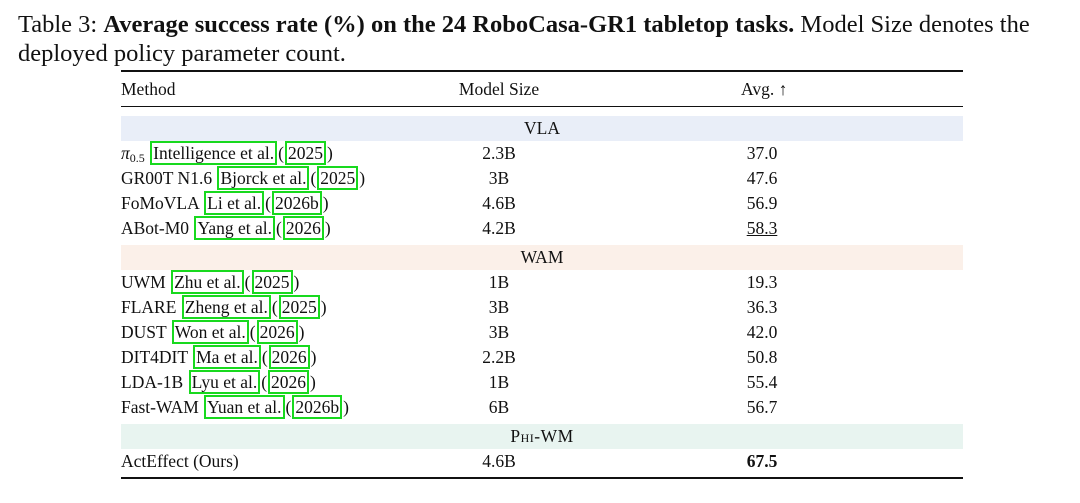 The image size is (1080, 503). I want to click on model-size: 2.3B, so click(499, 153).